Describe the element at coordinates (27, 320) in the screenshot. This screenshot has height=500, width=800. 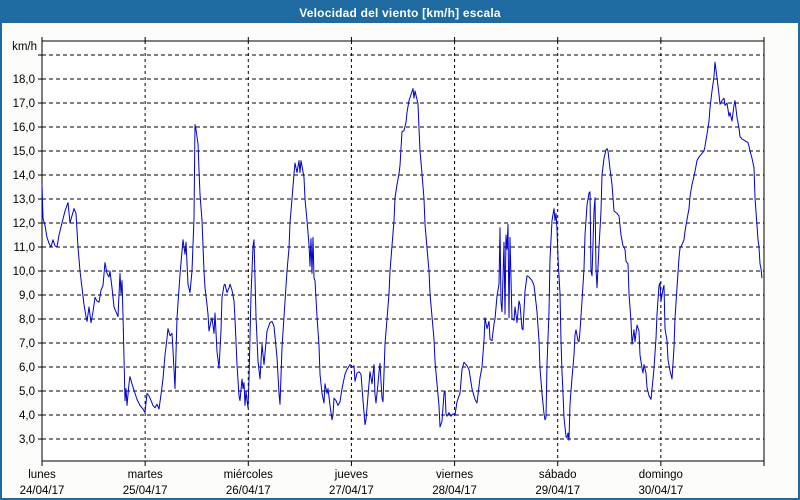
I see `y-tick-label: 8,0` at that location.